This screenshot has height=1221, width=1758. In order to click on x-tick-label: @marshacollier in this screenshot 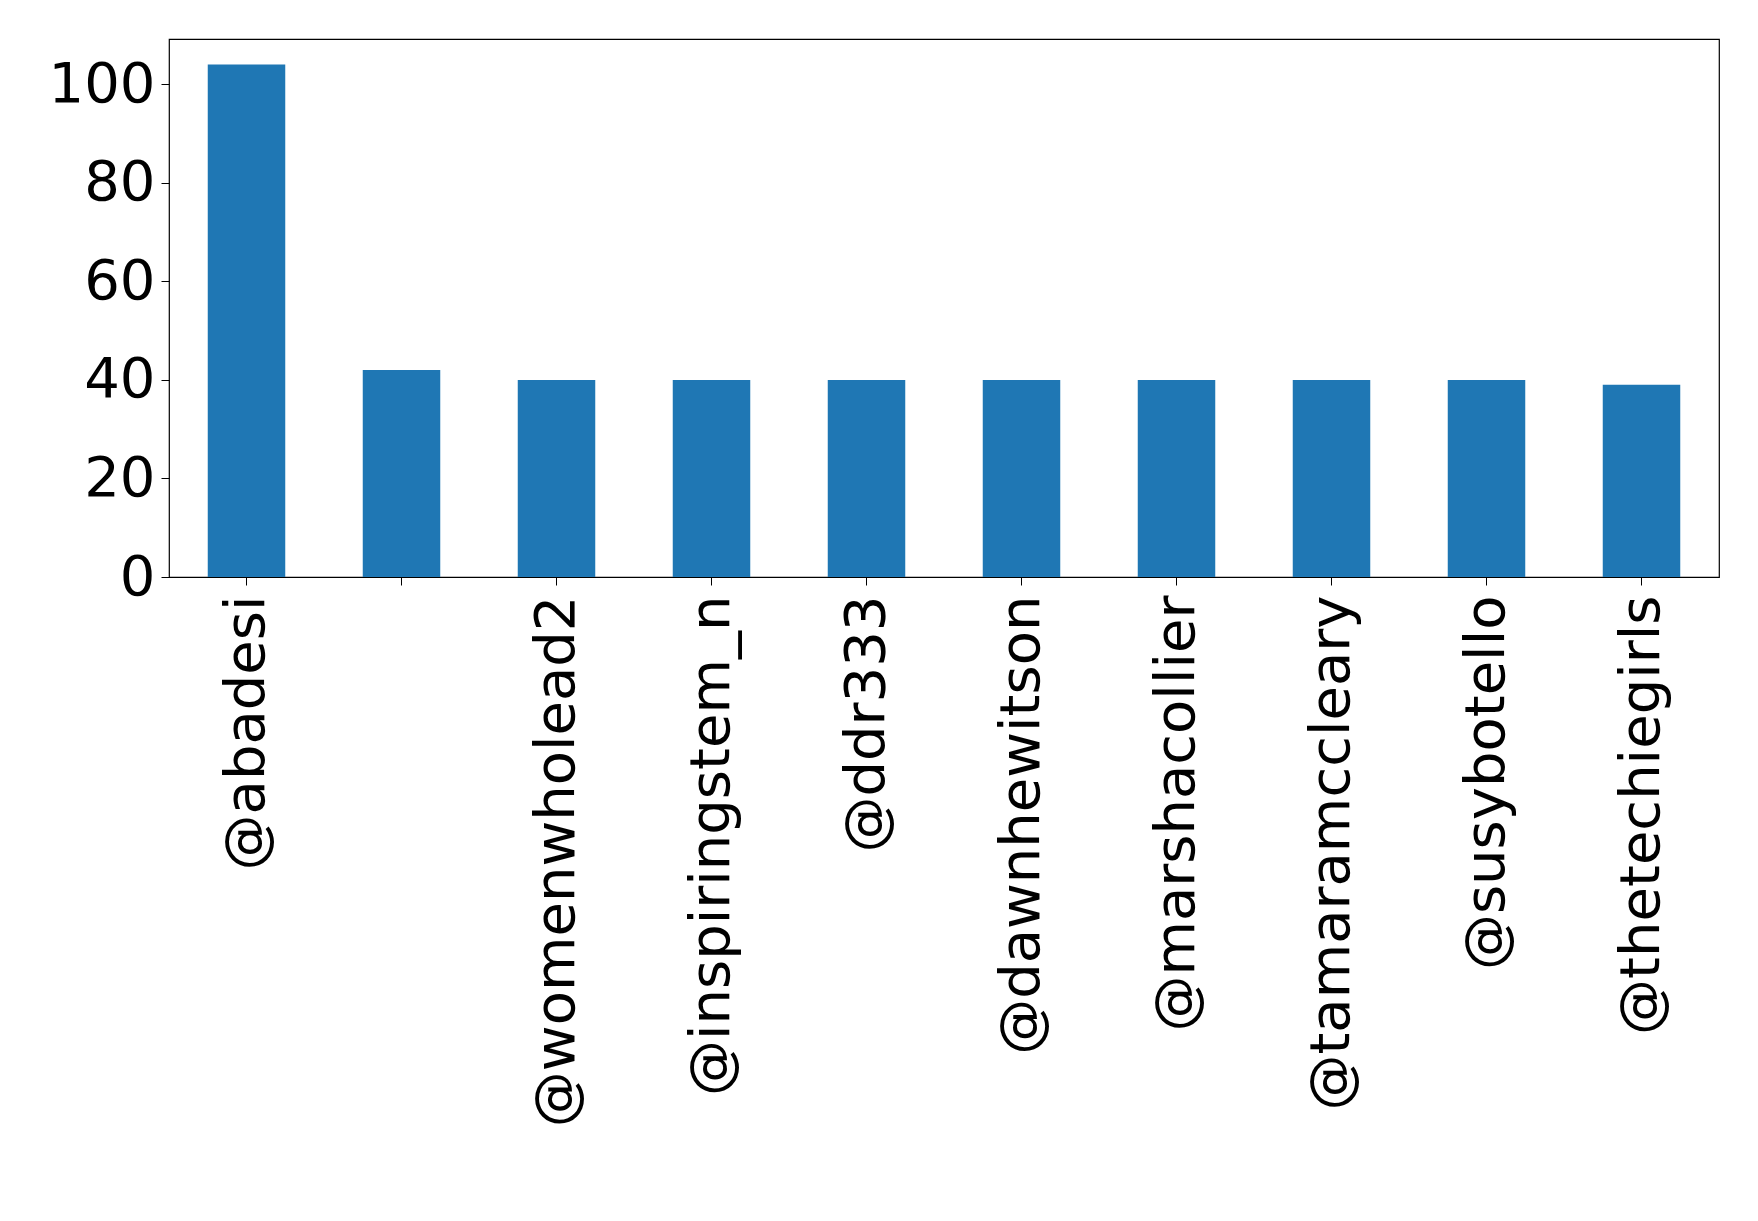, I will do `click(1174, 813)`.